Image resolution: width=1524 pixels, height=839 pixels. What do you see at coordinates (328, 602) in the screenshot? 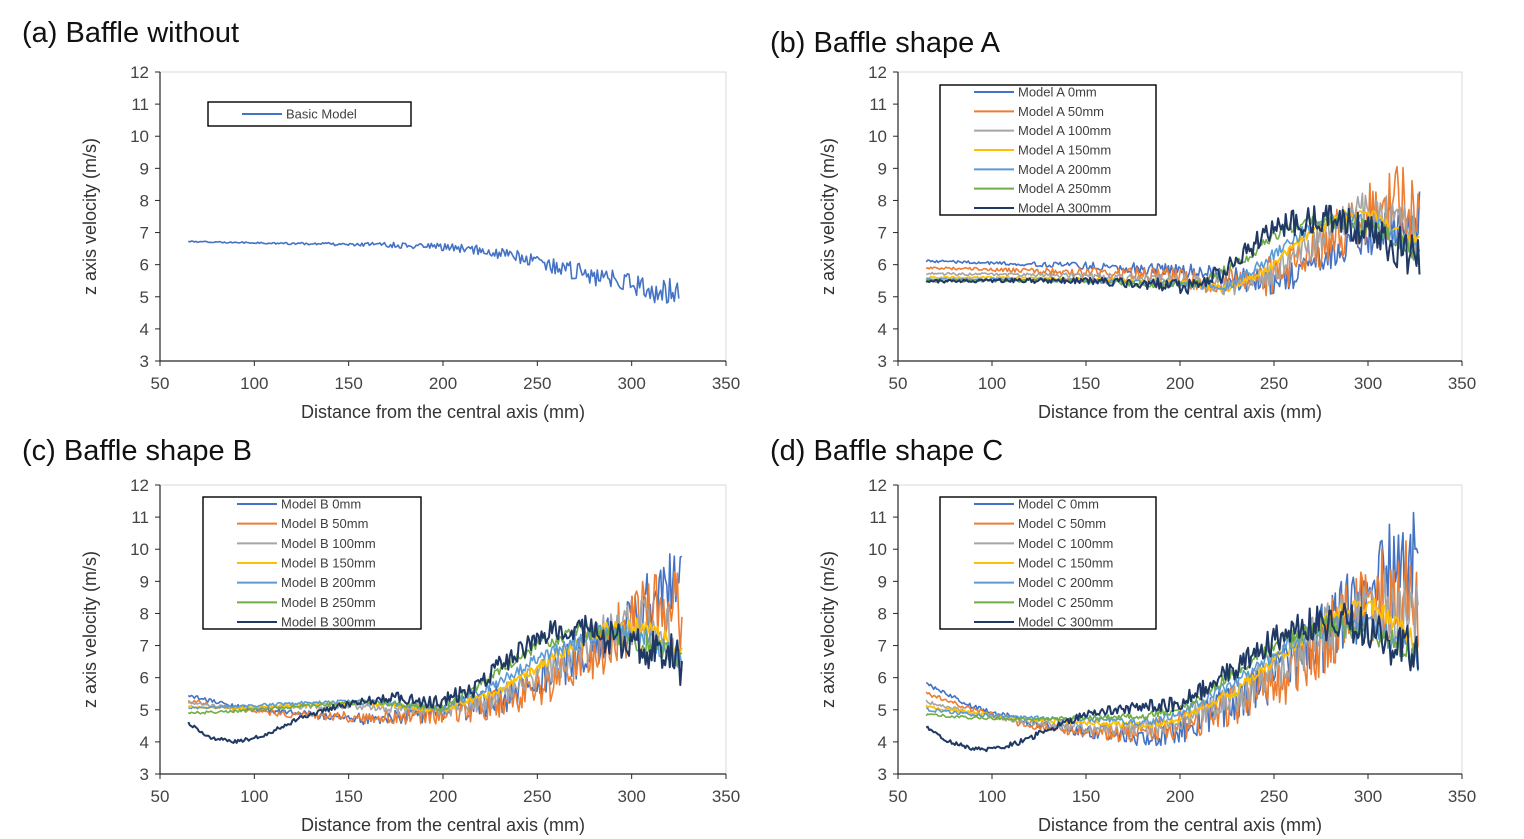
I see `legend-label: Model B 250mm` at bounding box center [328, 602].